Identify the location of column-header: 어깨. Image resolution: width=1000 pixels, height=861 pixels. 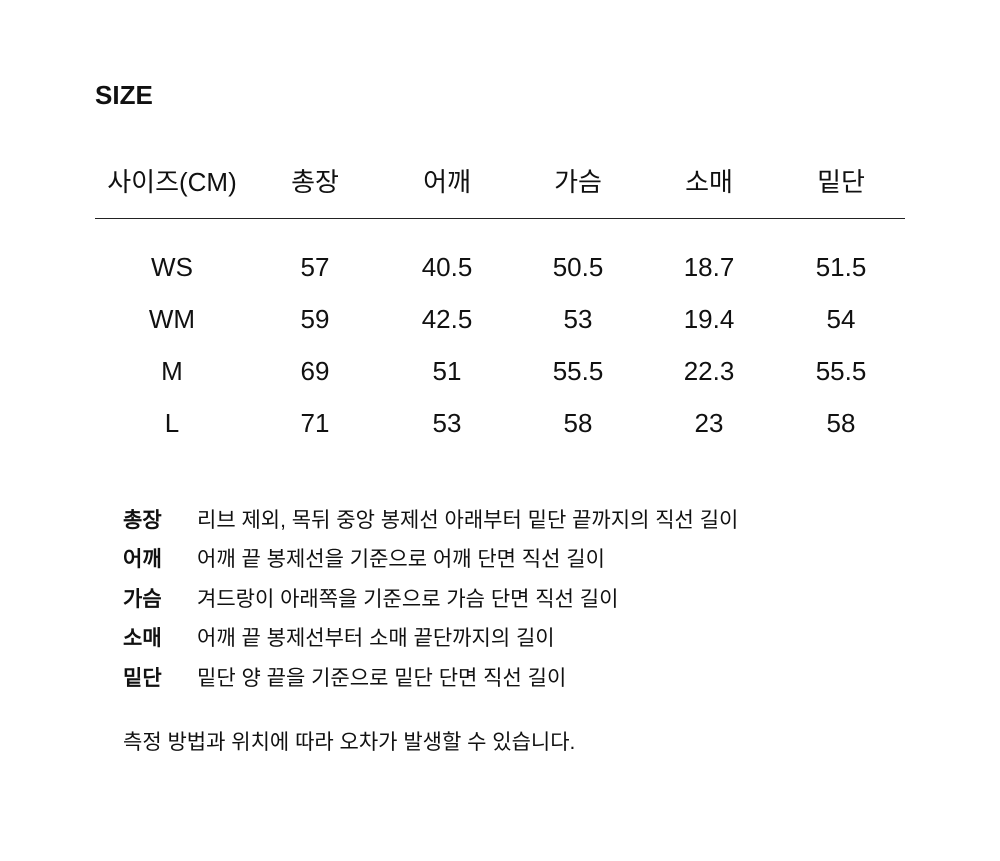
(447, 182).